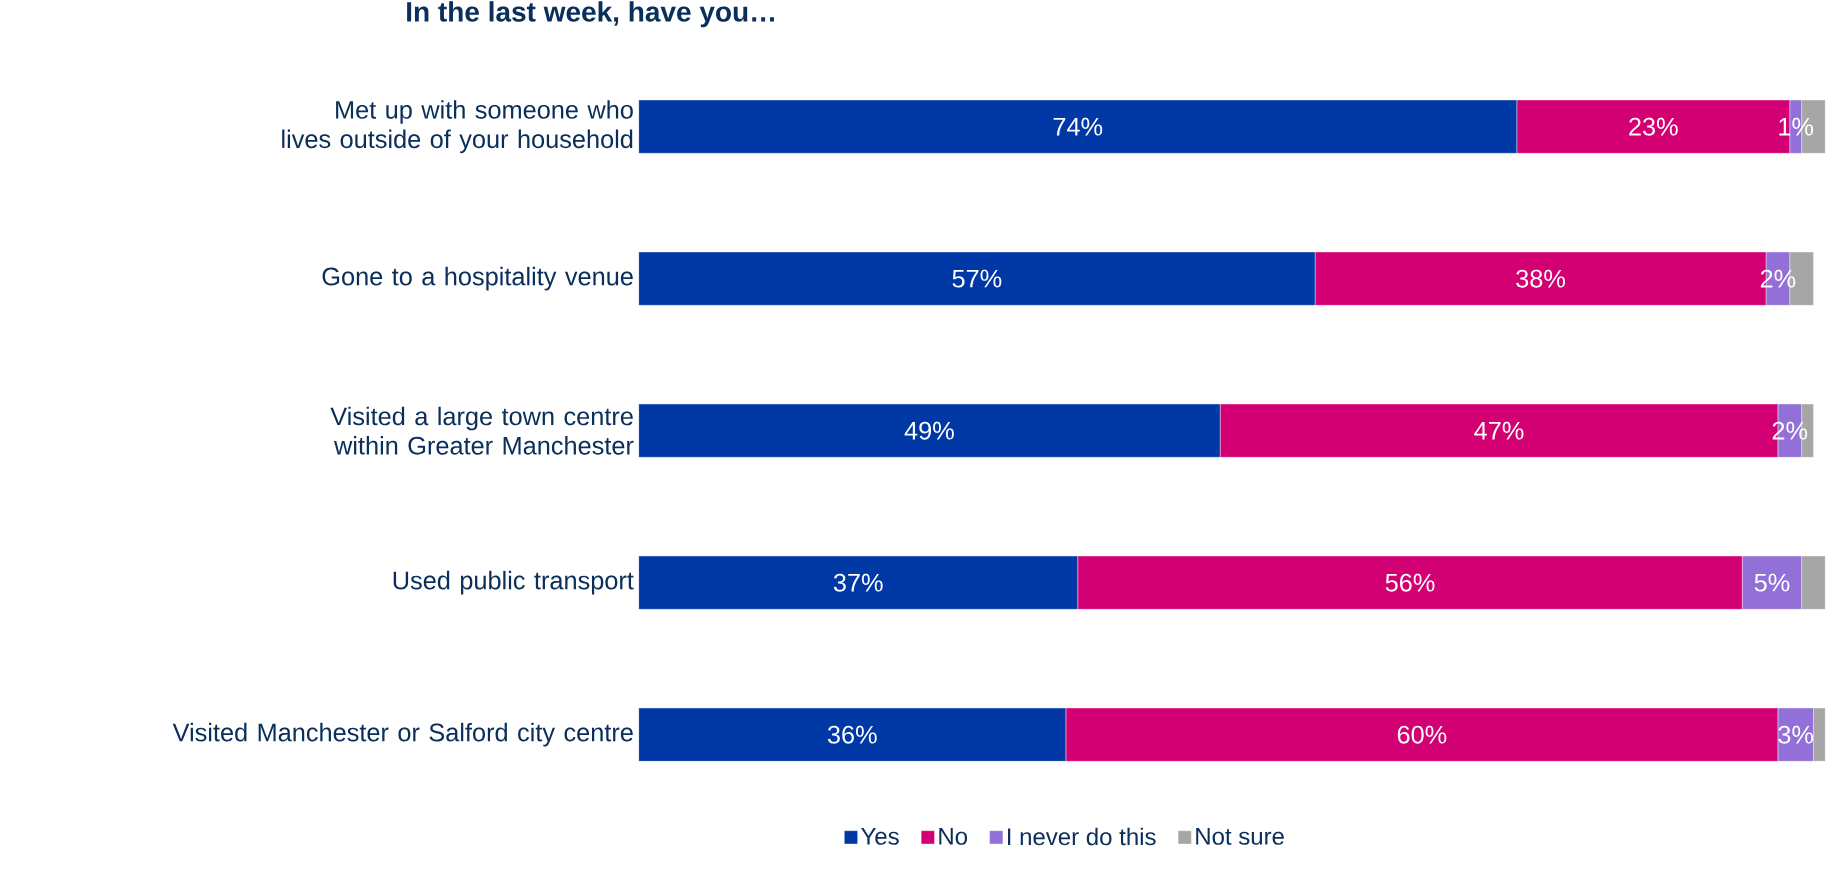 This screenshot has width=1832, height=877. I want to click on data-label: 56%, so click(1410, 582).